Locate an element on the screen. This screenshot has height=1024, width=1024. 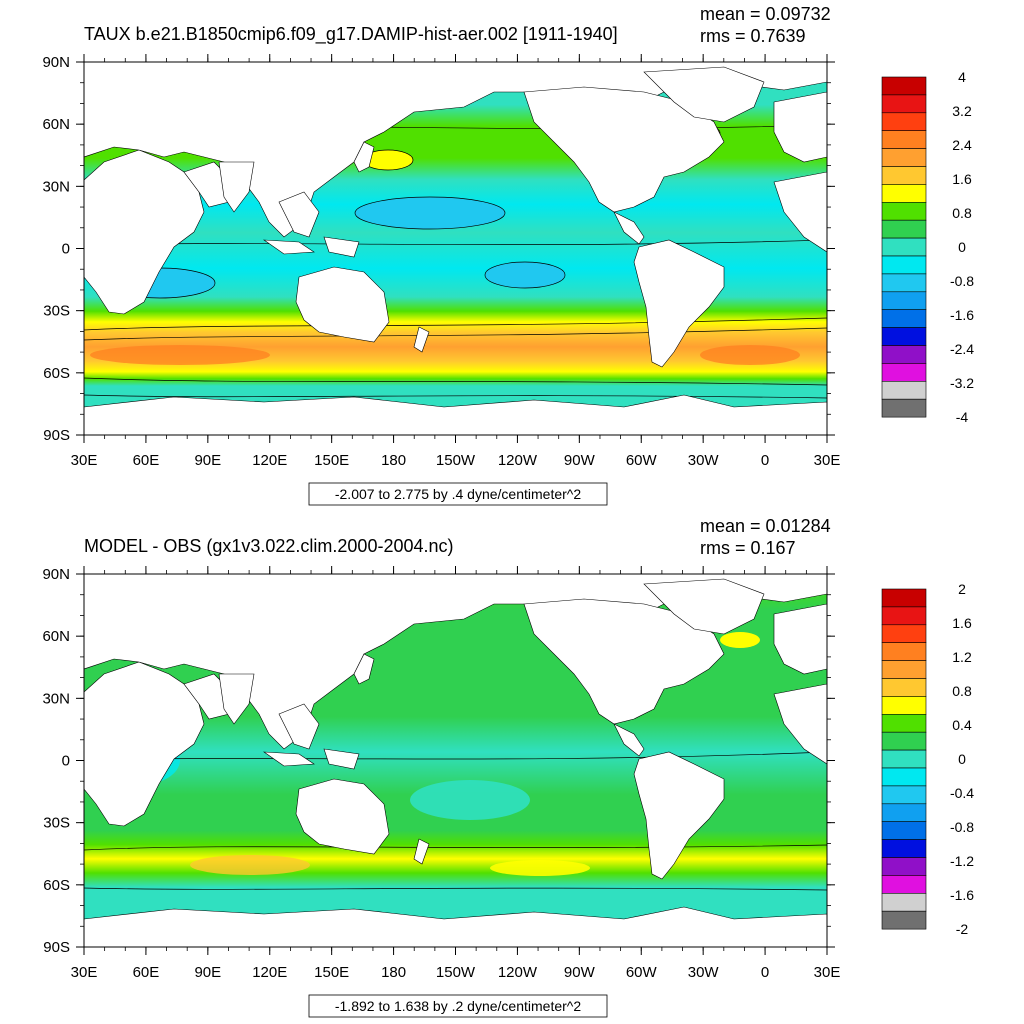
colorbar-label: -4 is located at coordinates (962, 417).